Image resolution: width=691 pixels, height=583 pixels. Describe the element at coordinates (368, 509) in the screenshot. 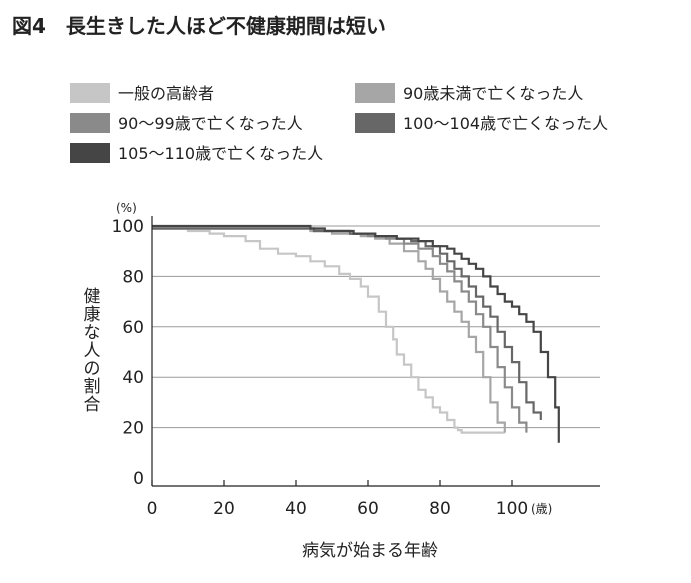

I see `x-tick-label: 60` at that location.